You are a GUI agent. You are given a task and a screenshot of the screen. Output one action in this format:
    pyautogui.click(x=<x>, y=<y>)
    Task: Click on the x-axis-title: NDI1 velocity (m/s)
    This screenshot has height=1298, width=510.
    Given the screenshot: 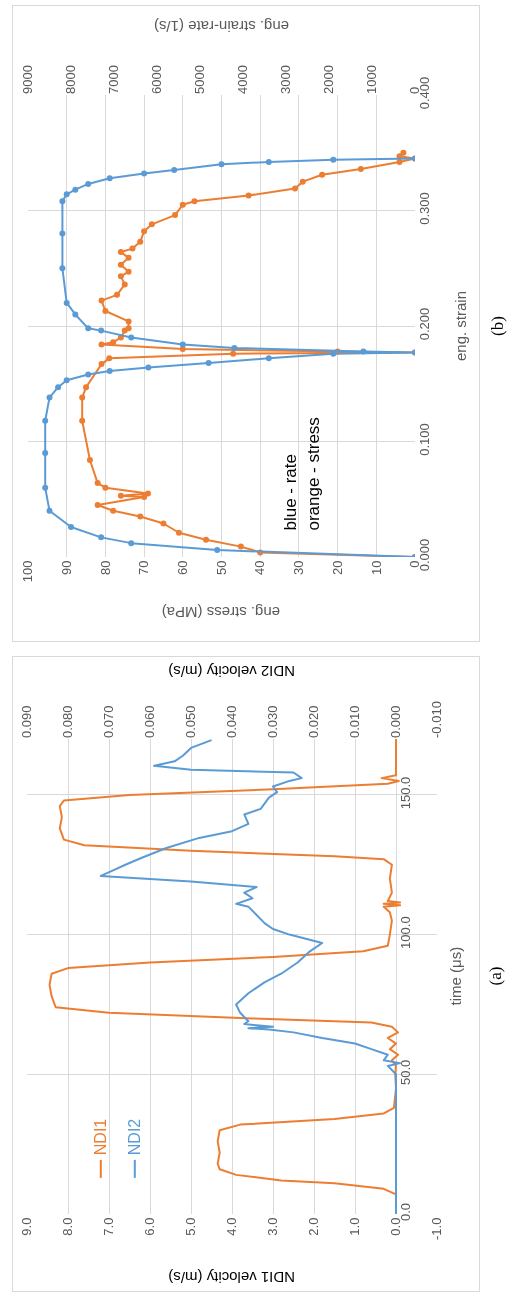 What is the action you would take?
    pyautogui.click(x=231, y=1277)
    